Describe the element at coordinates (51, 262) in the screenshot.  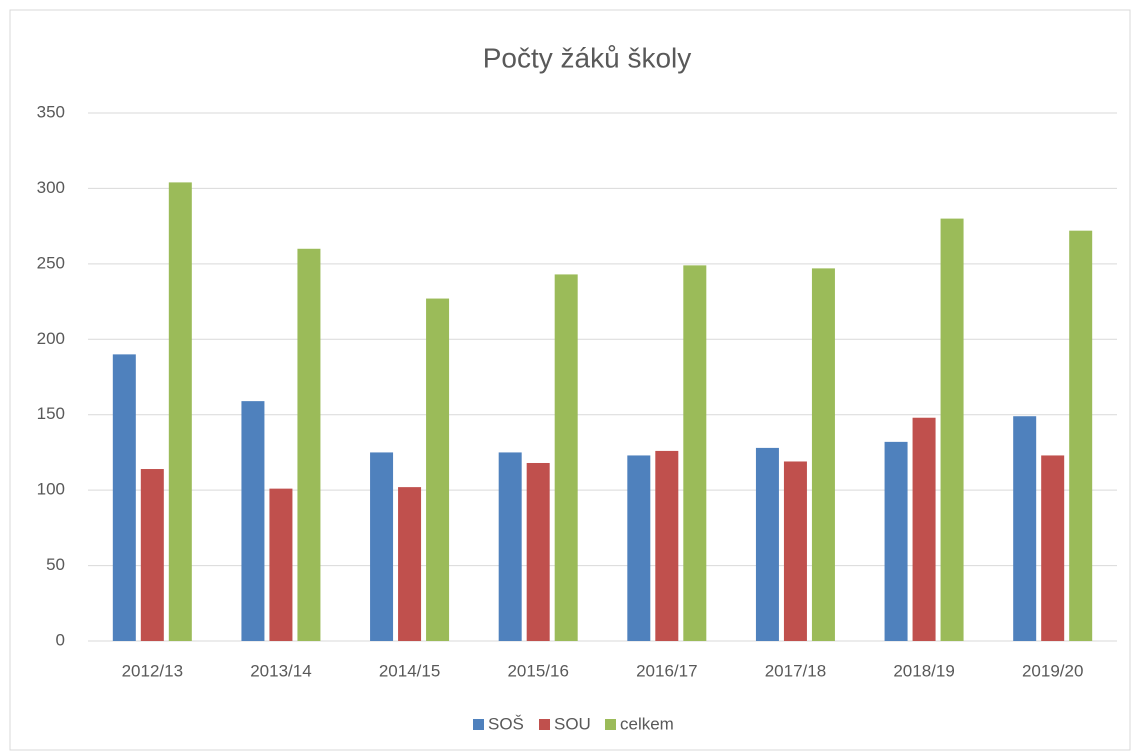
I see `y-tick-label: 250` at that location.